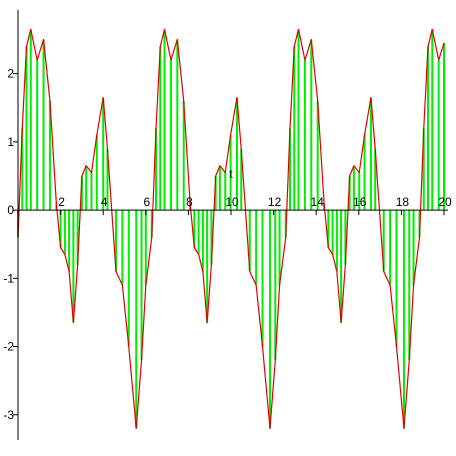  What do you see at coordinates (10, 142) in the screenshot?
I see `y-tick-label: 1` at bounding box center [10, 142].